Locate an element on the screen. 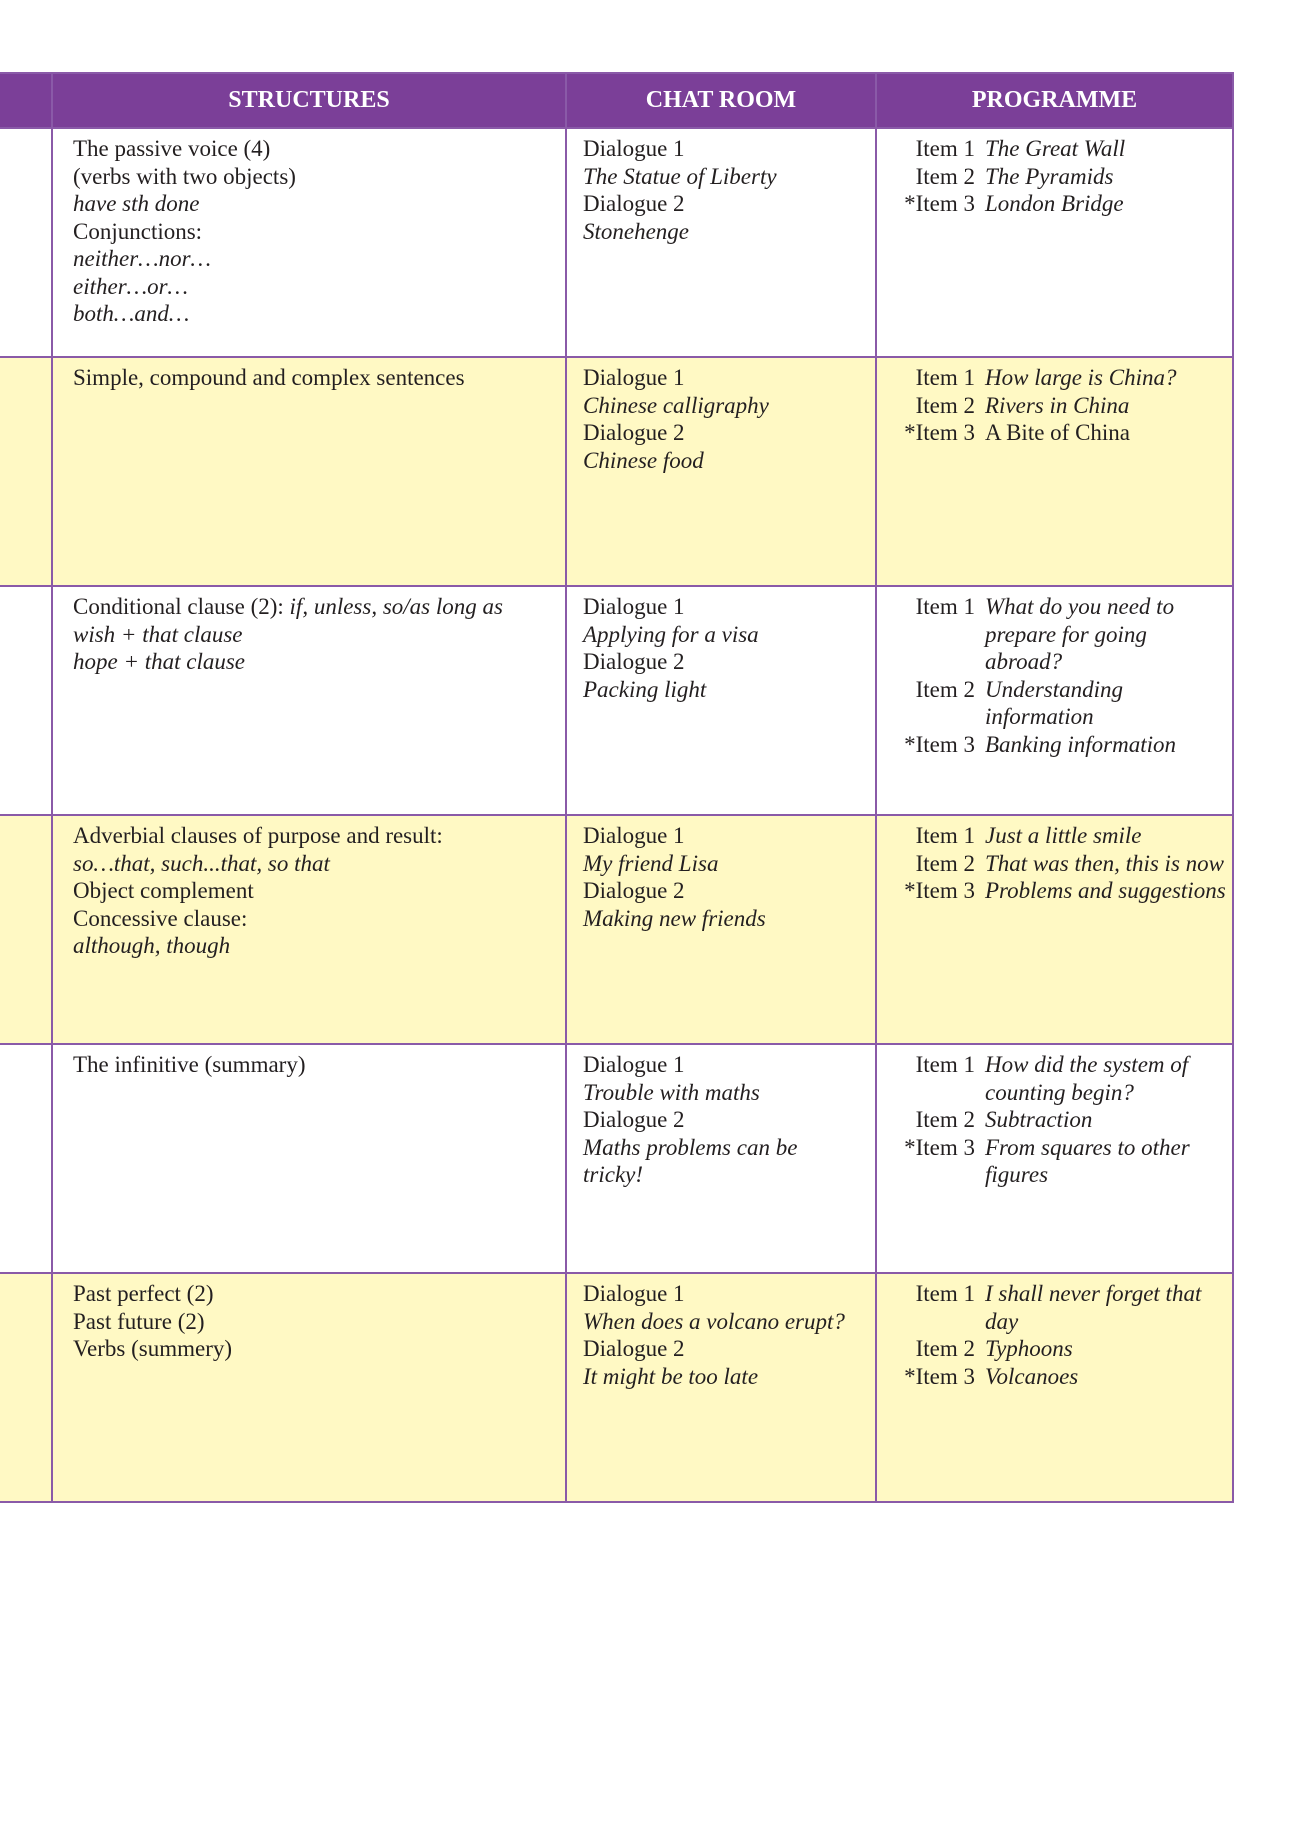  structure-line: (verbs with two objects) is located at coordinates (184, 176).